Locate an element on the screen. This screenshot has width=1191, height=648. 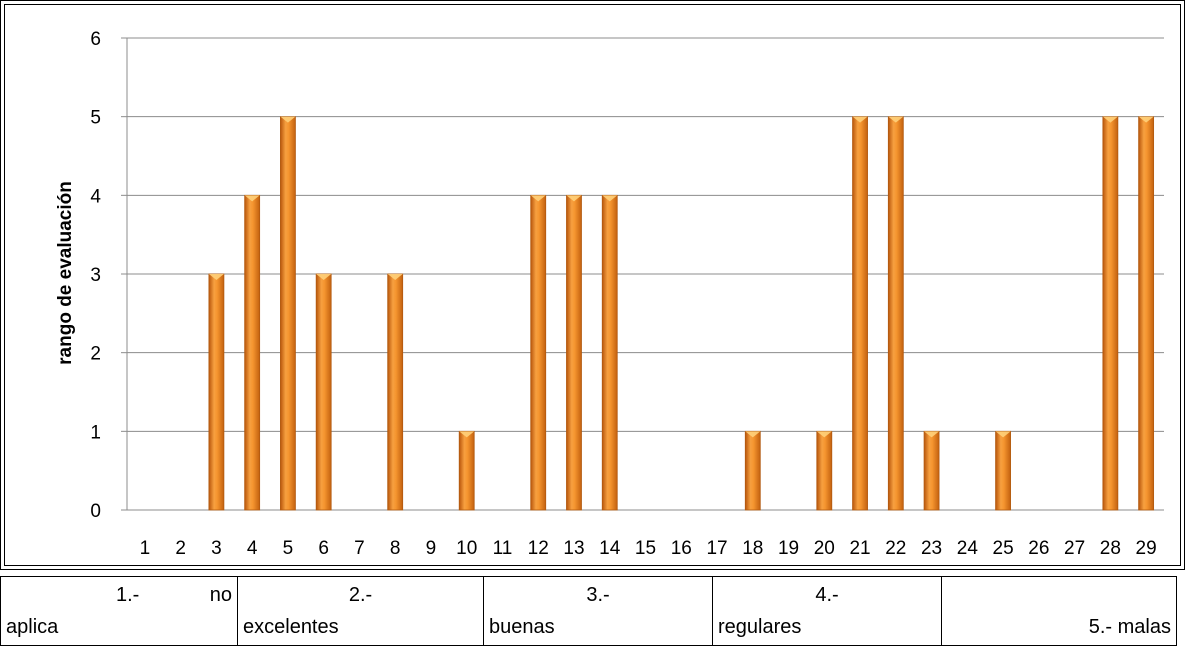
x-tick-label-28: 28 is located at coordinates (1110, 548).